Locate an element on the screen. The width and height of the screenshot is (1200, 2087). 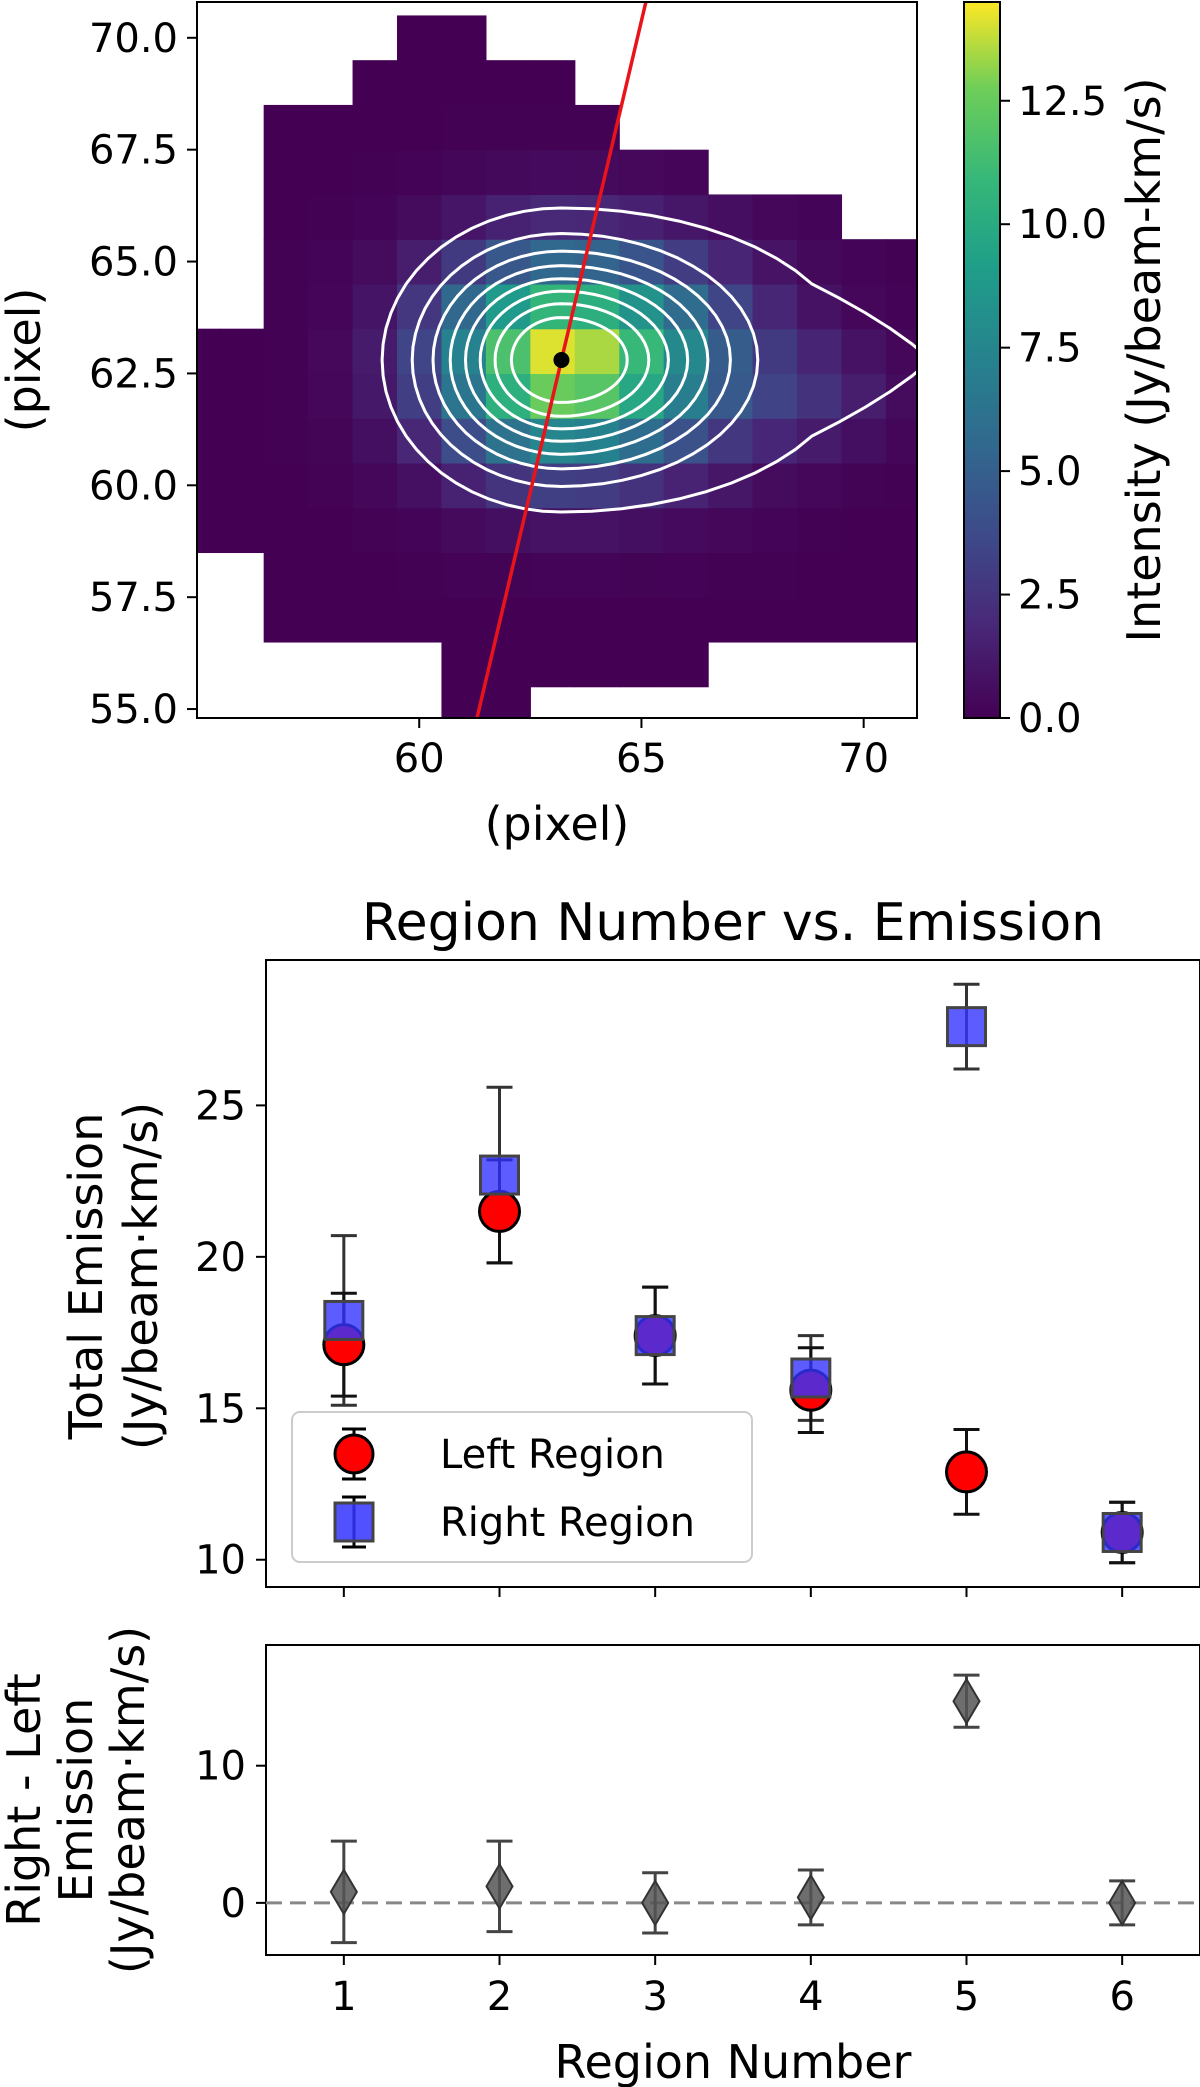
difference-x-tick-label: 2 is located at coordinates (499, 1997).